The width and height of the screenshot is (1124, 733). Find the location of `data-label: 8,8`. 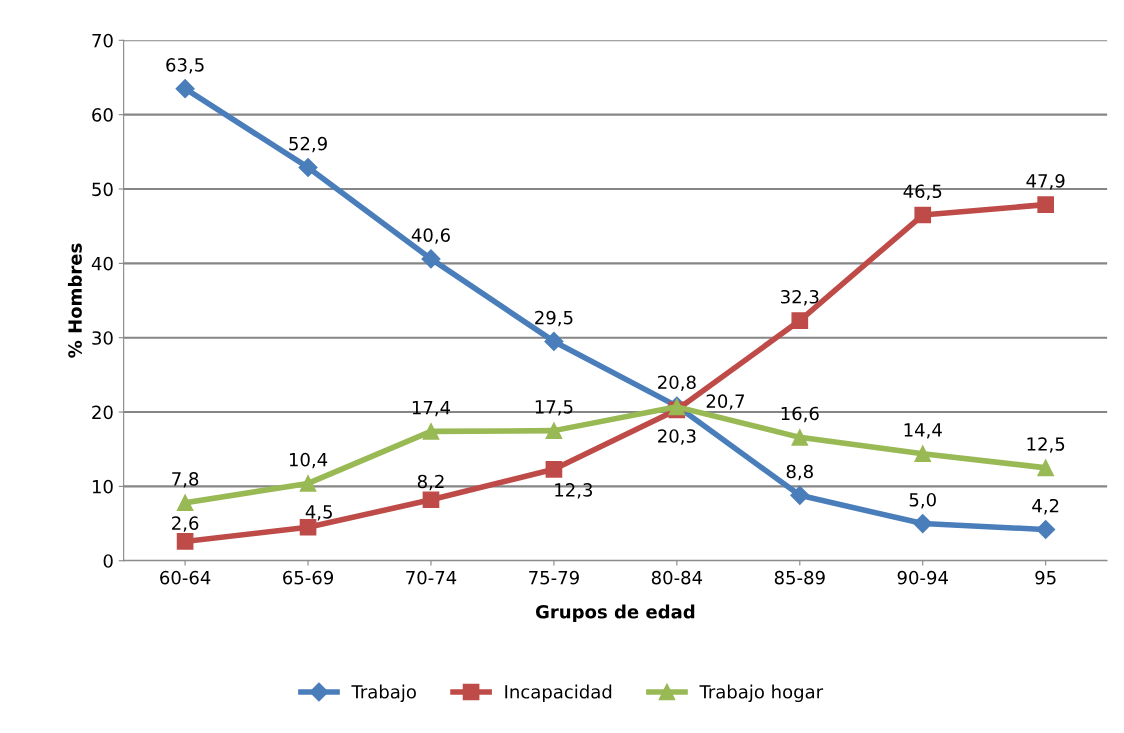

data-label: 8,8 is located at coordinates (799, 472).